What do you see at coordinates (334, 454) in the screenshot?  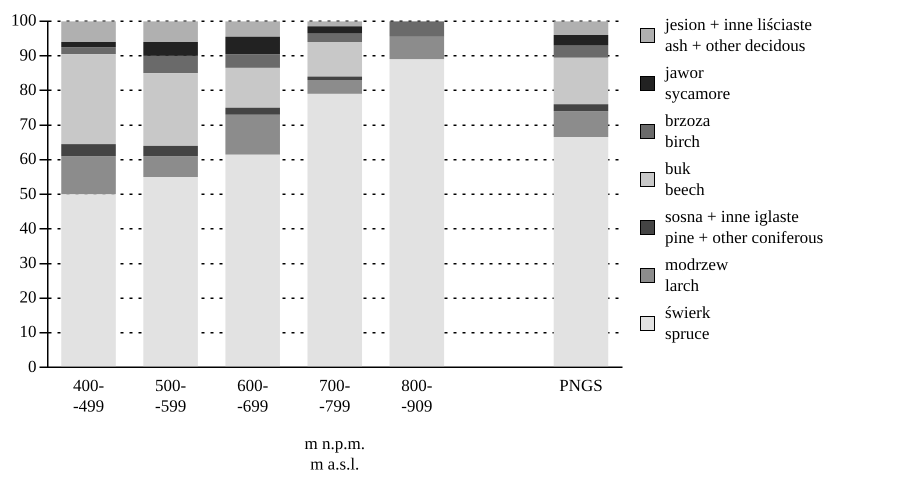 I see `x-axis-title: m n.p.m. m a.s.l.` at bounding box center [334, 454].